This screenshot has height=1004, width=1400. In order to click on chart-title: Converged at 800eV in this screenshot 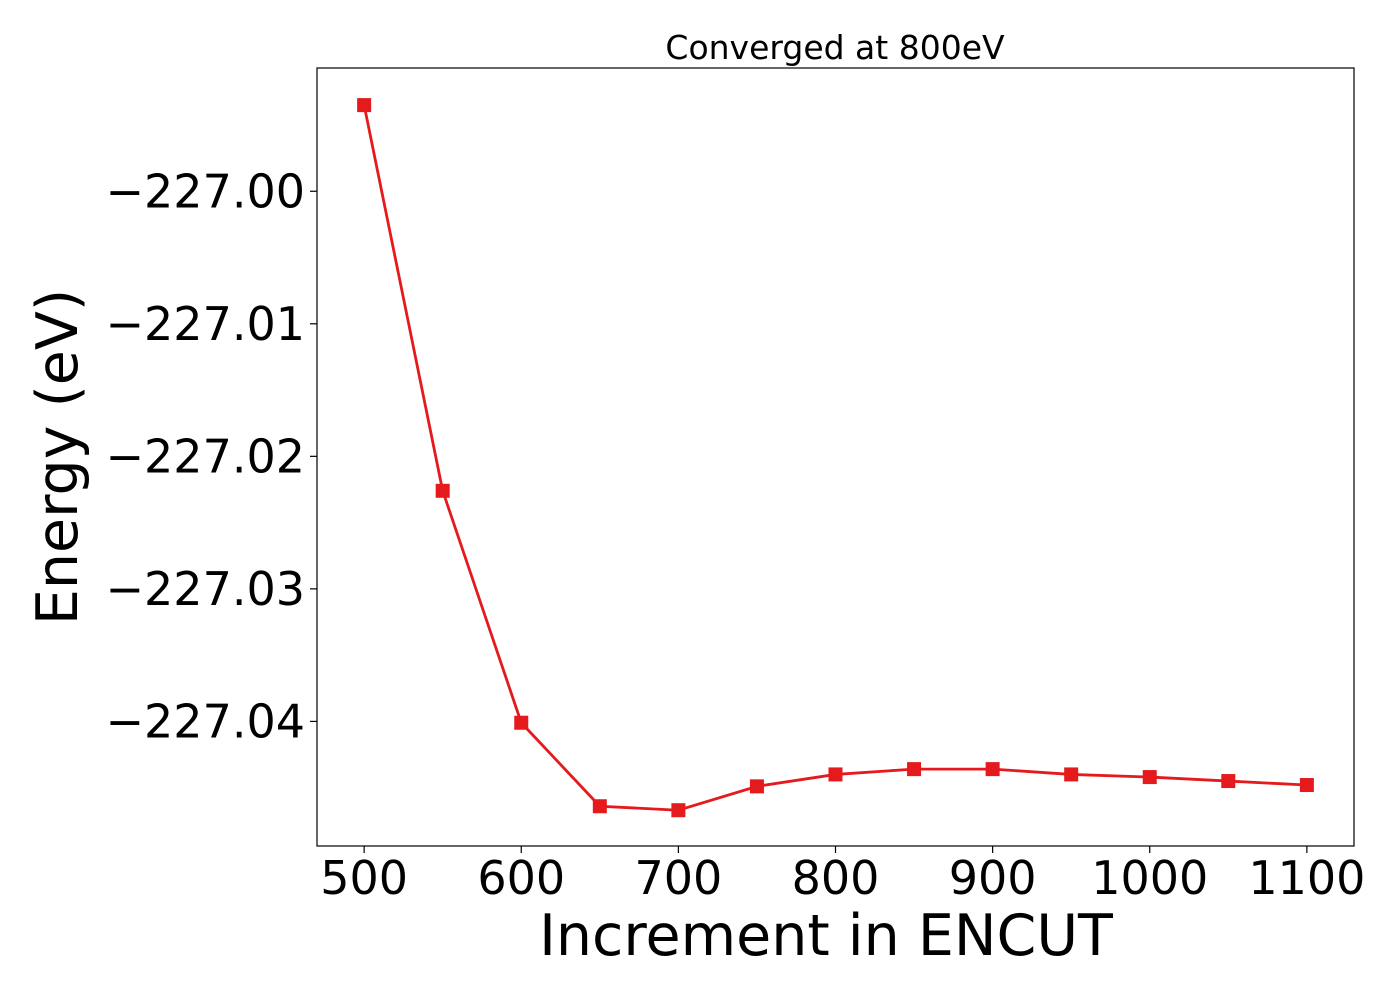, I will do `click(835, 47)`.